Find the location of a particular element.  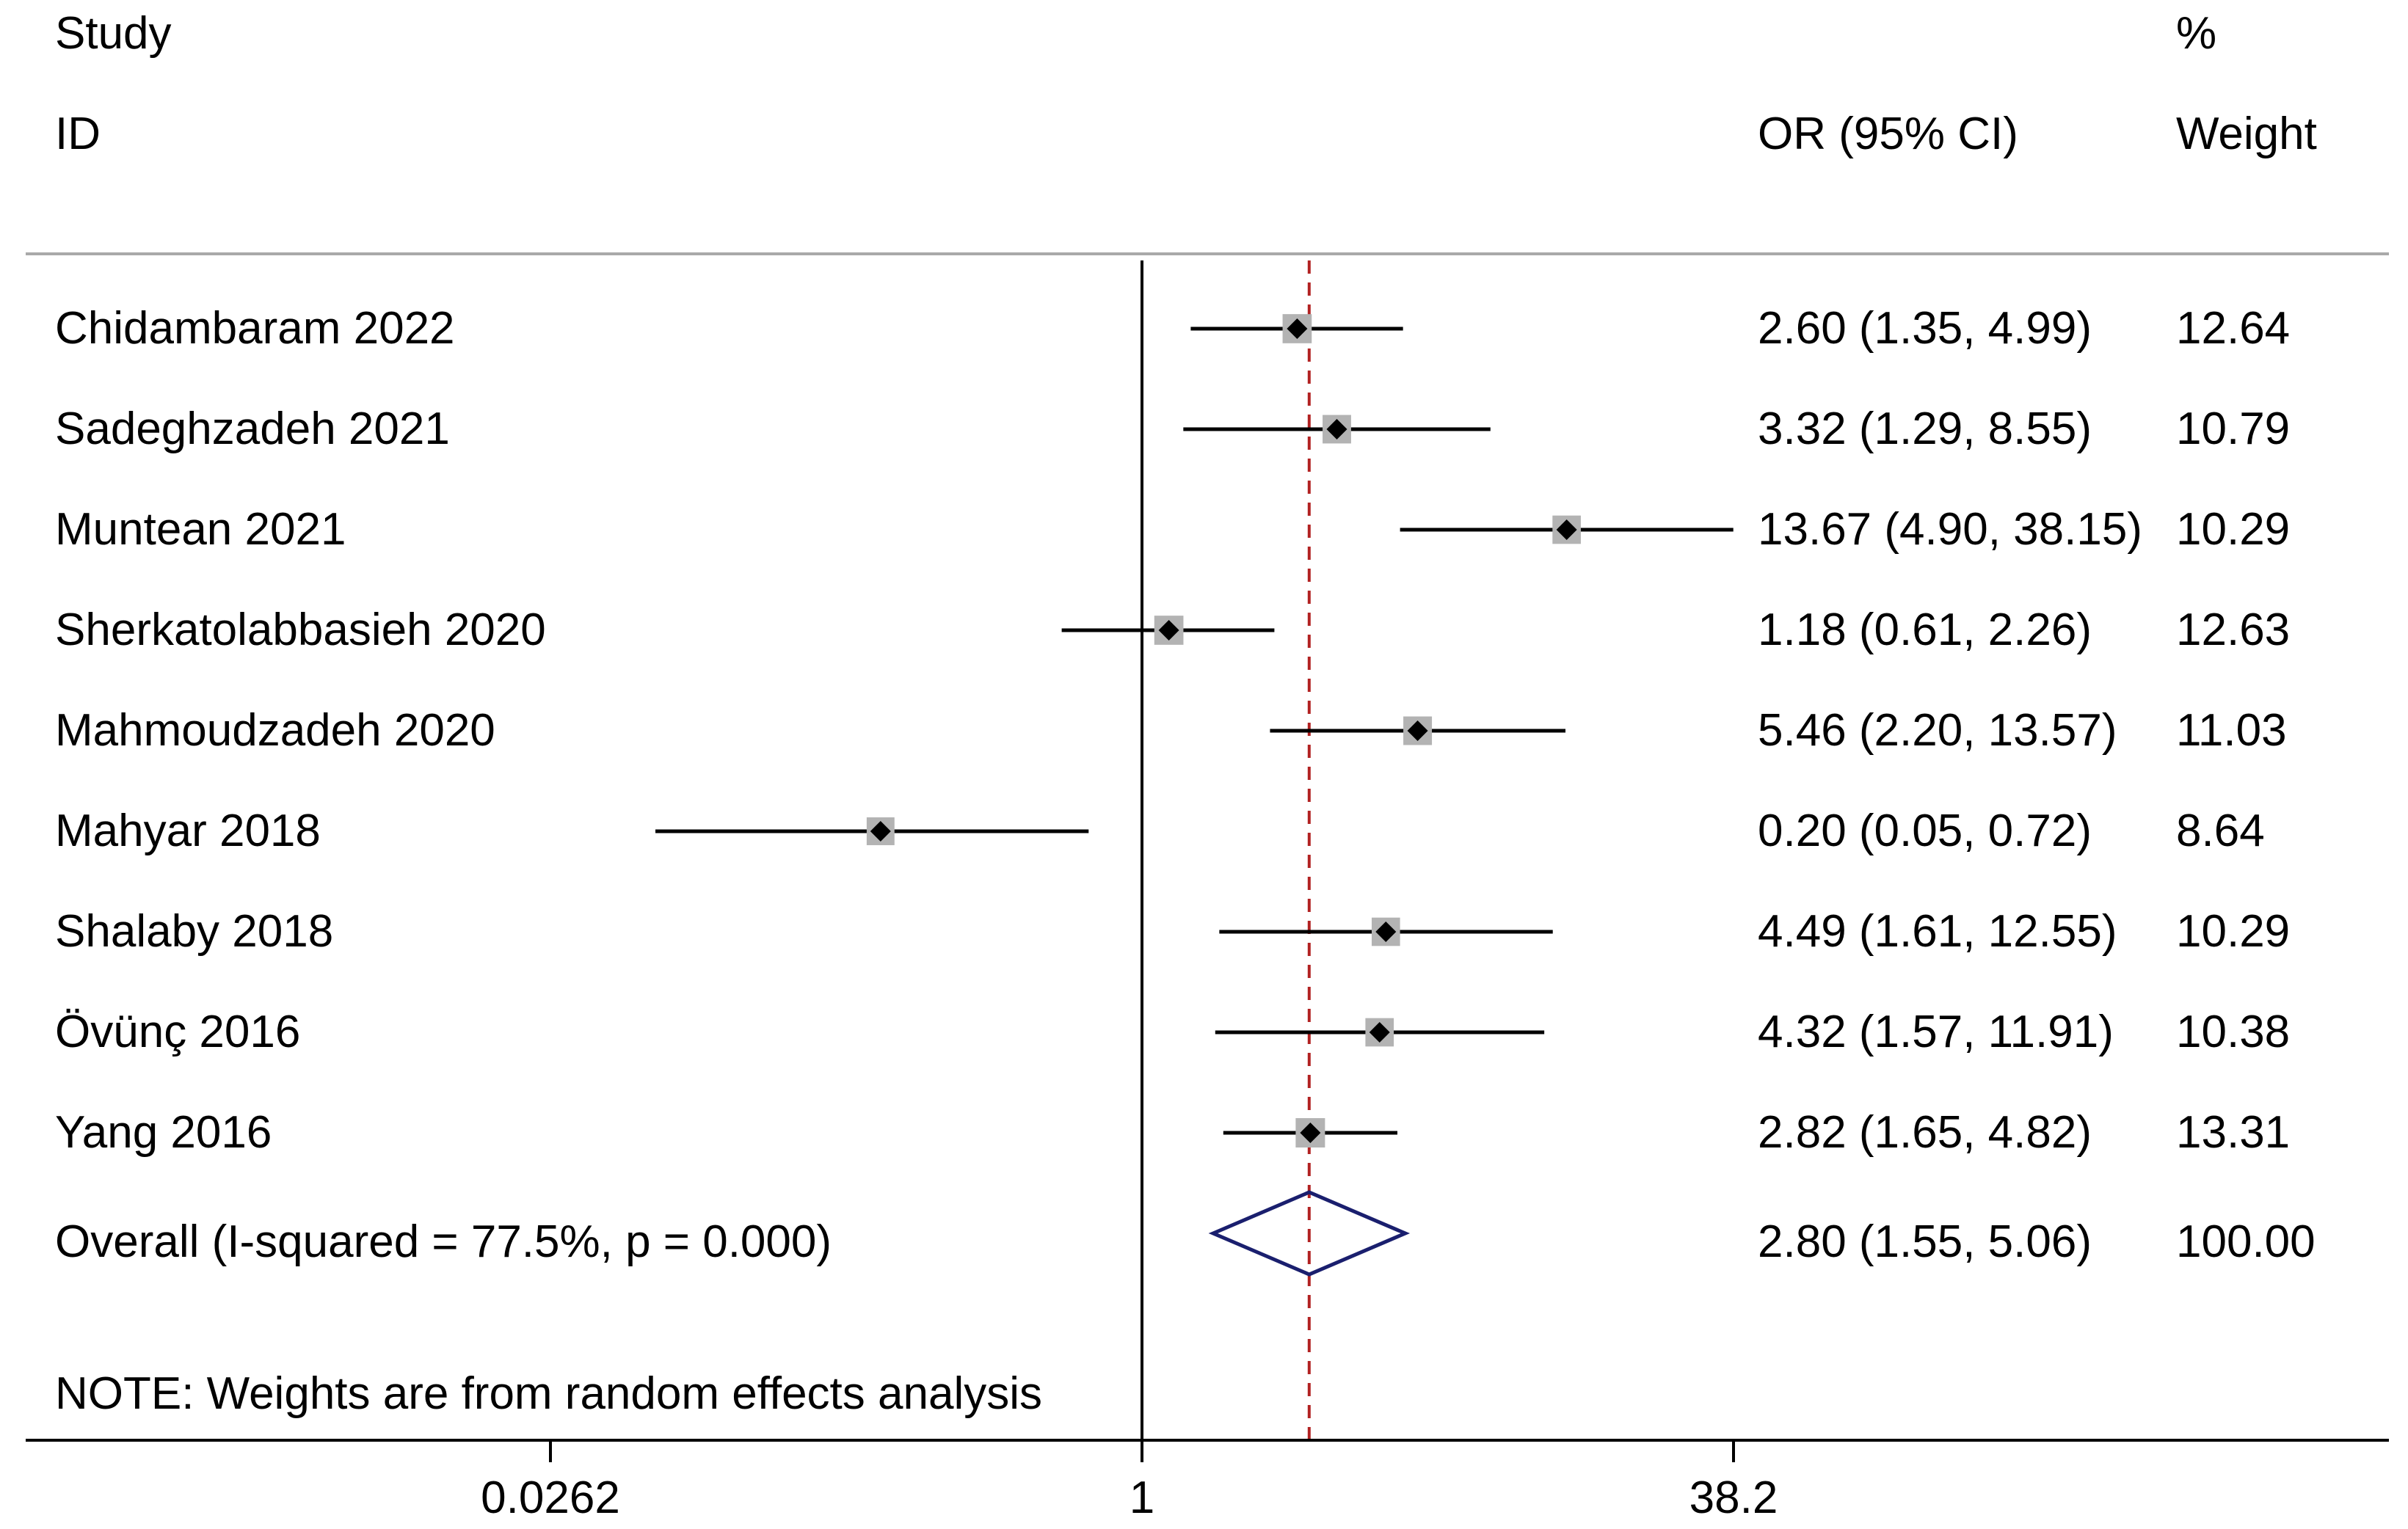

study-ci-text: 2.82 (1.65, 4.82) is located at coordinates (1925, 1132).